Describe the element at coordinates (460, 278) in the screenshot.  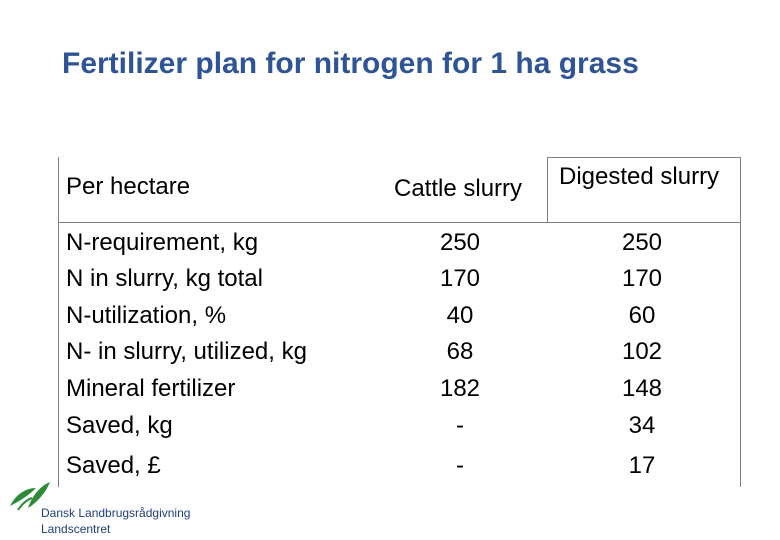
I see `cattle-value: 170` at that location.